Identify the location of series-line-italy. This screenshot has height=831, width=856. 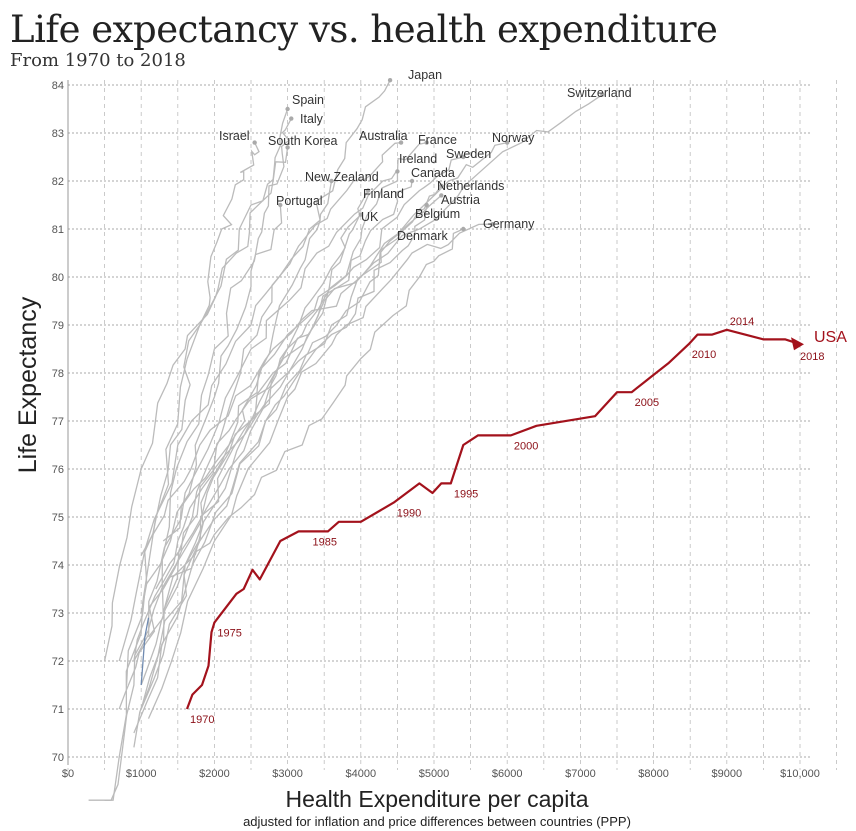
(208, 402).